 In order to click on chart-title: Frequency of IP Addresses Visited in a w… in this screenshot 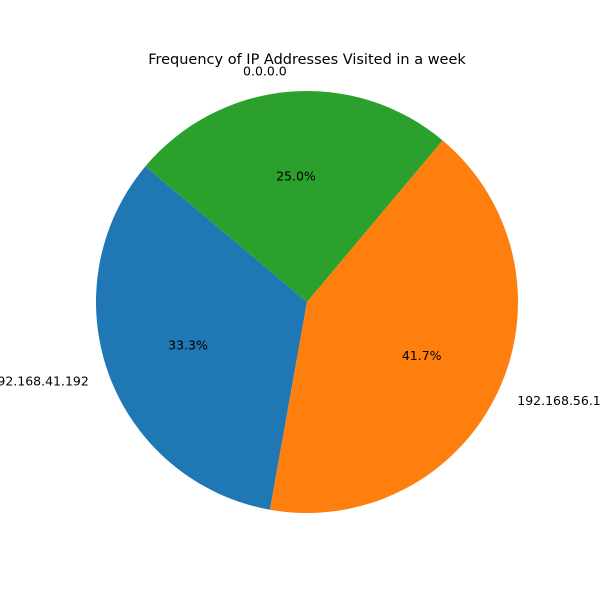, I will do `click(307, 60)`.